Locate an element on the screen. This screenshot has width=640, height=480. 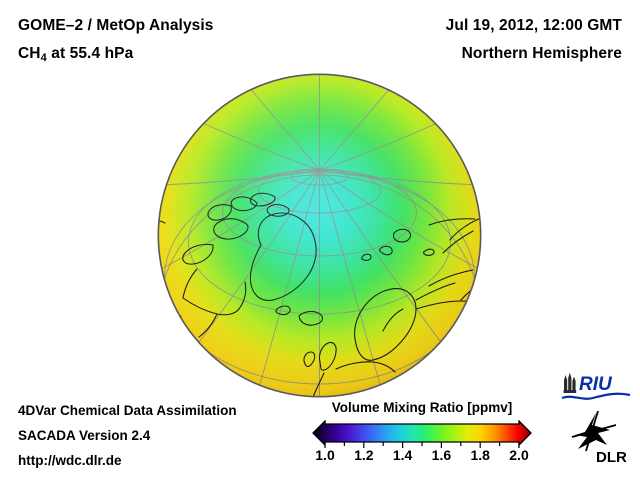
colorbar-tick-label: 1.0 is located at coordinates (325, 455).